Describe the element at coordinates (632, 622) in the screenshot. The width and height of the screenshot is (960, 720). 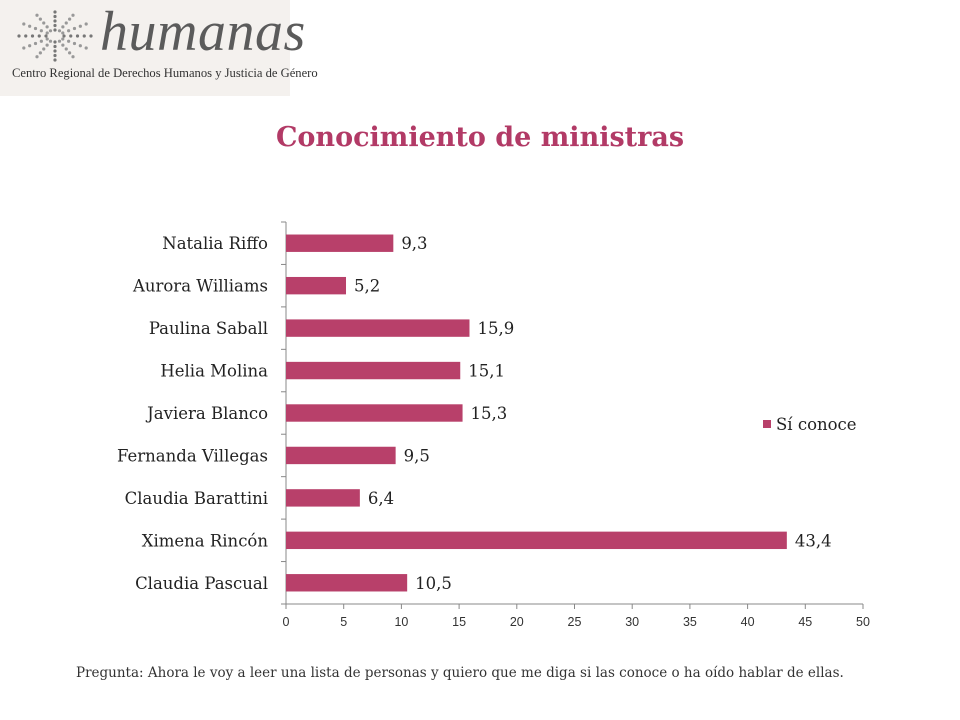
I see `x-tick-label: 30` at that location.